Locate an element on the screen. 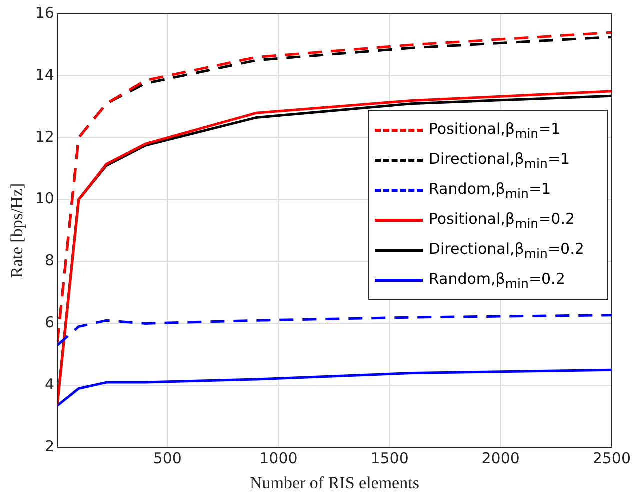  x-tick-label: 1000 is located at coordinates (279, 458).